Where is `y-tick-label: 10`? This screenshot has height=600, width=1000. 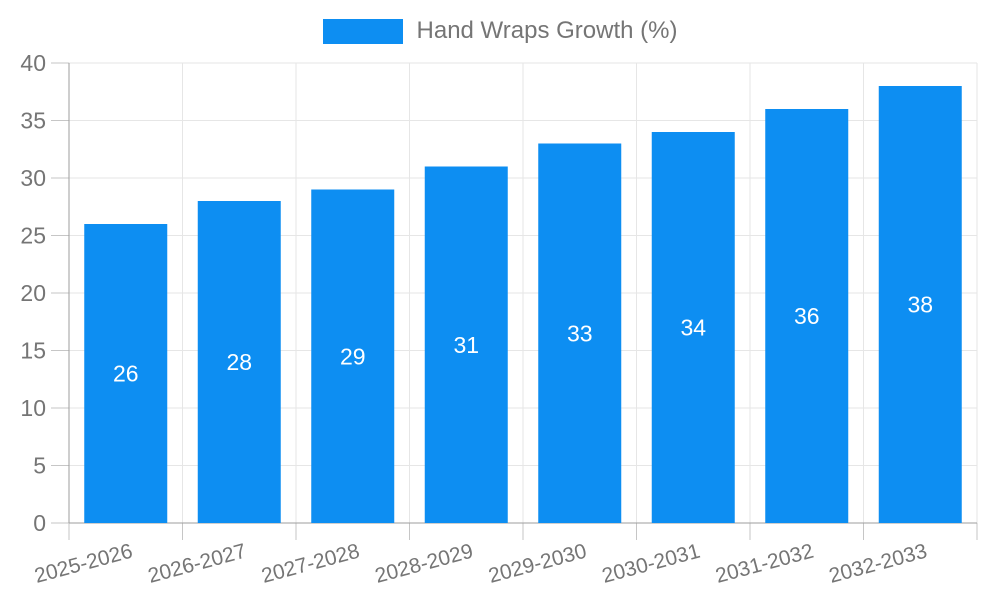 y-tick-label: 10 is located at coordinates (33, 408).